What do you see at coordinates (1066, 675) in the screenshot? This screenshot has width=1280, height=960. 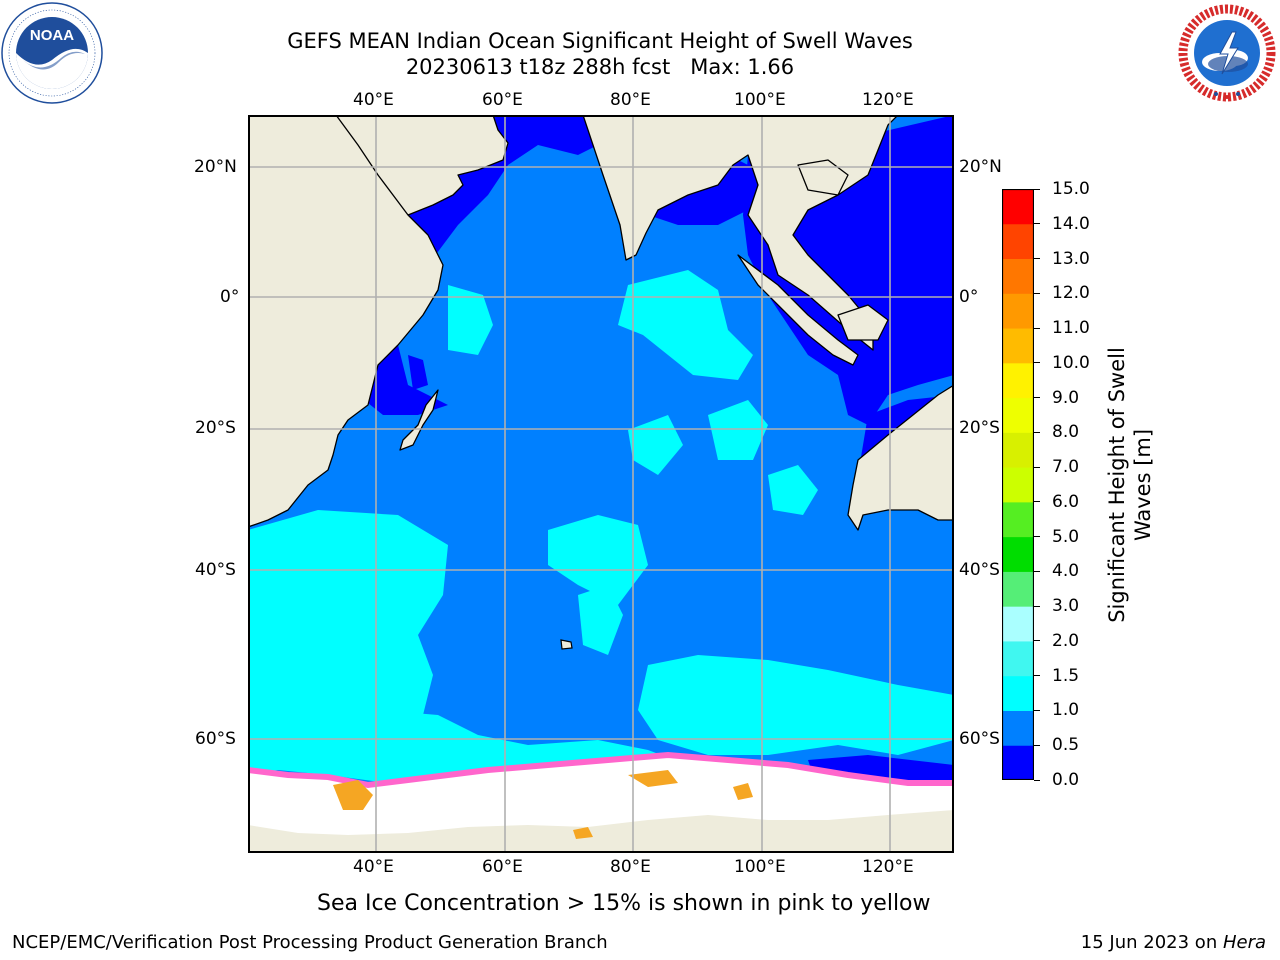 I see `colorbar-tick-label: 1.5` at bounding box center [1066, 675].